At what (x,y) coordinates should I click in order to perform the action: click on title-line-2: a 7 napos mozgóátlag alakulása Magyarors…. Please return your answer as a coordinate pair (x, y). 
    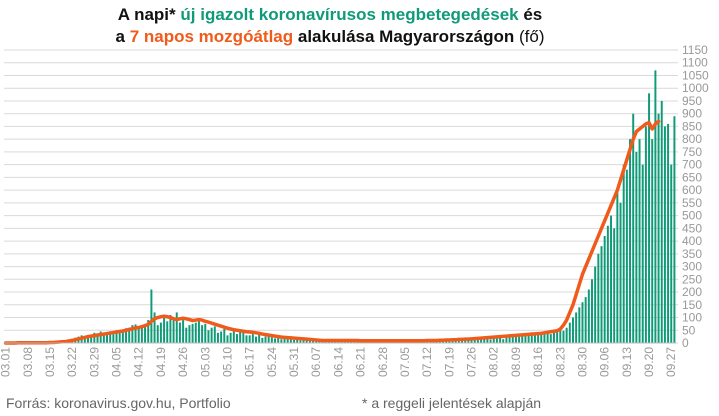
    Looking at the image, I should click on (330, 37).